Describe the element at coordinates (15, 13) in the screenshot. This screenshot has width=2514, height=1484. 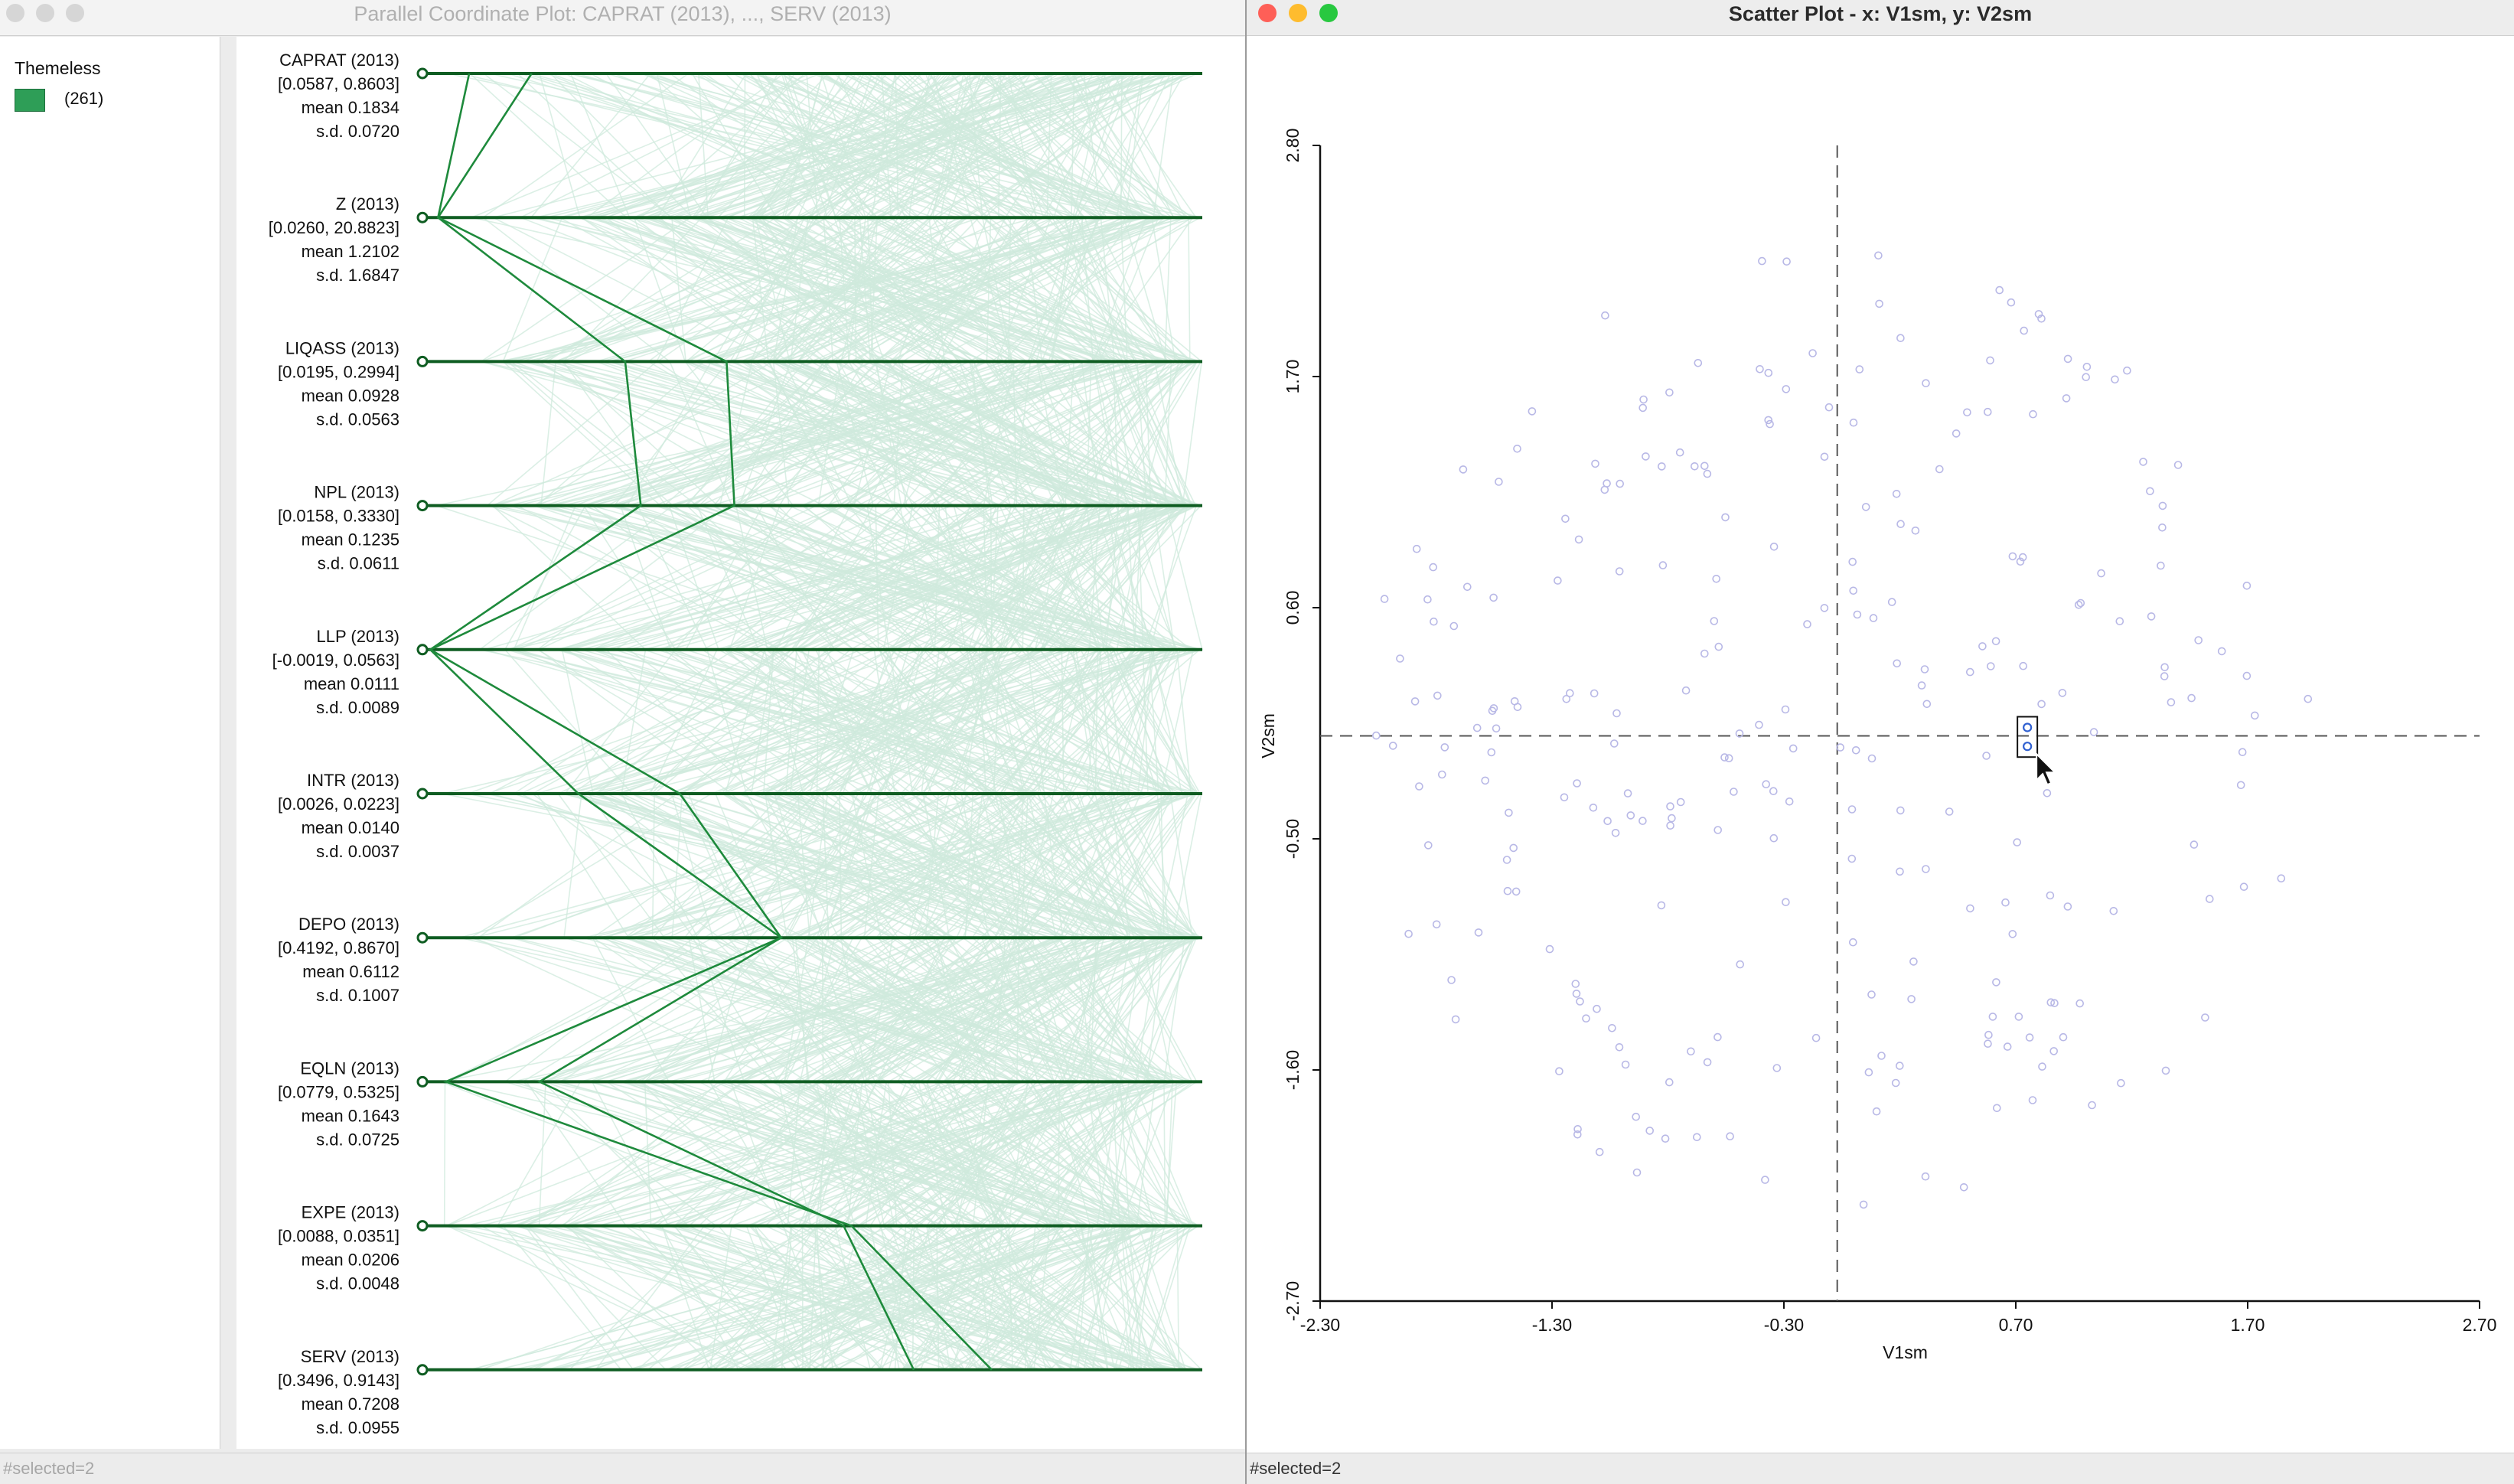
I see `close-button` at that location.